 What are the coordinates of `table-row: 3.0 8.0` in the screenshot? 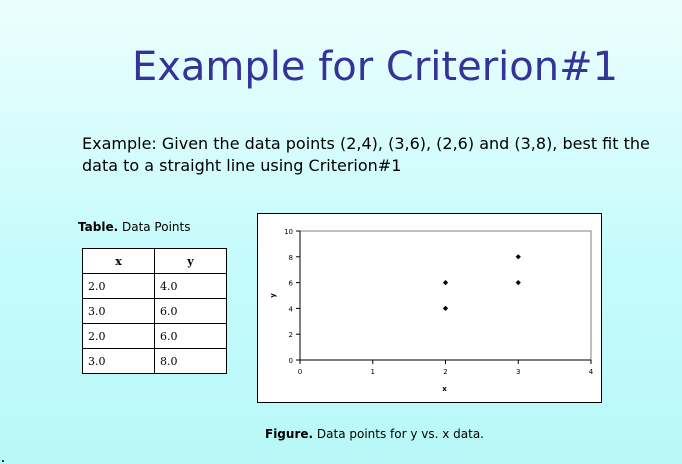 It's located at (154, 361).